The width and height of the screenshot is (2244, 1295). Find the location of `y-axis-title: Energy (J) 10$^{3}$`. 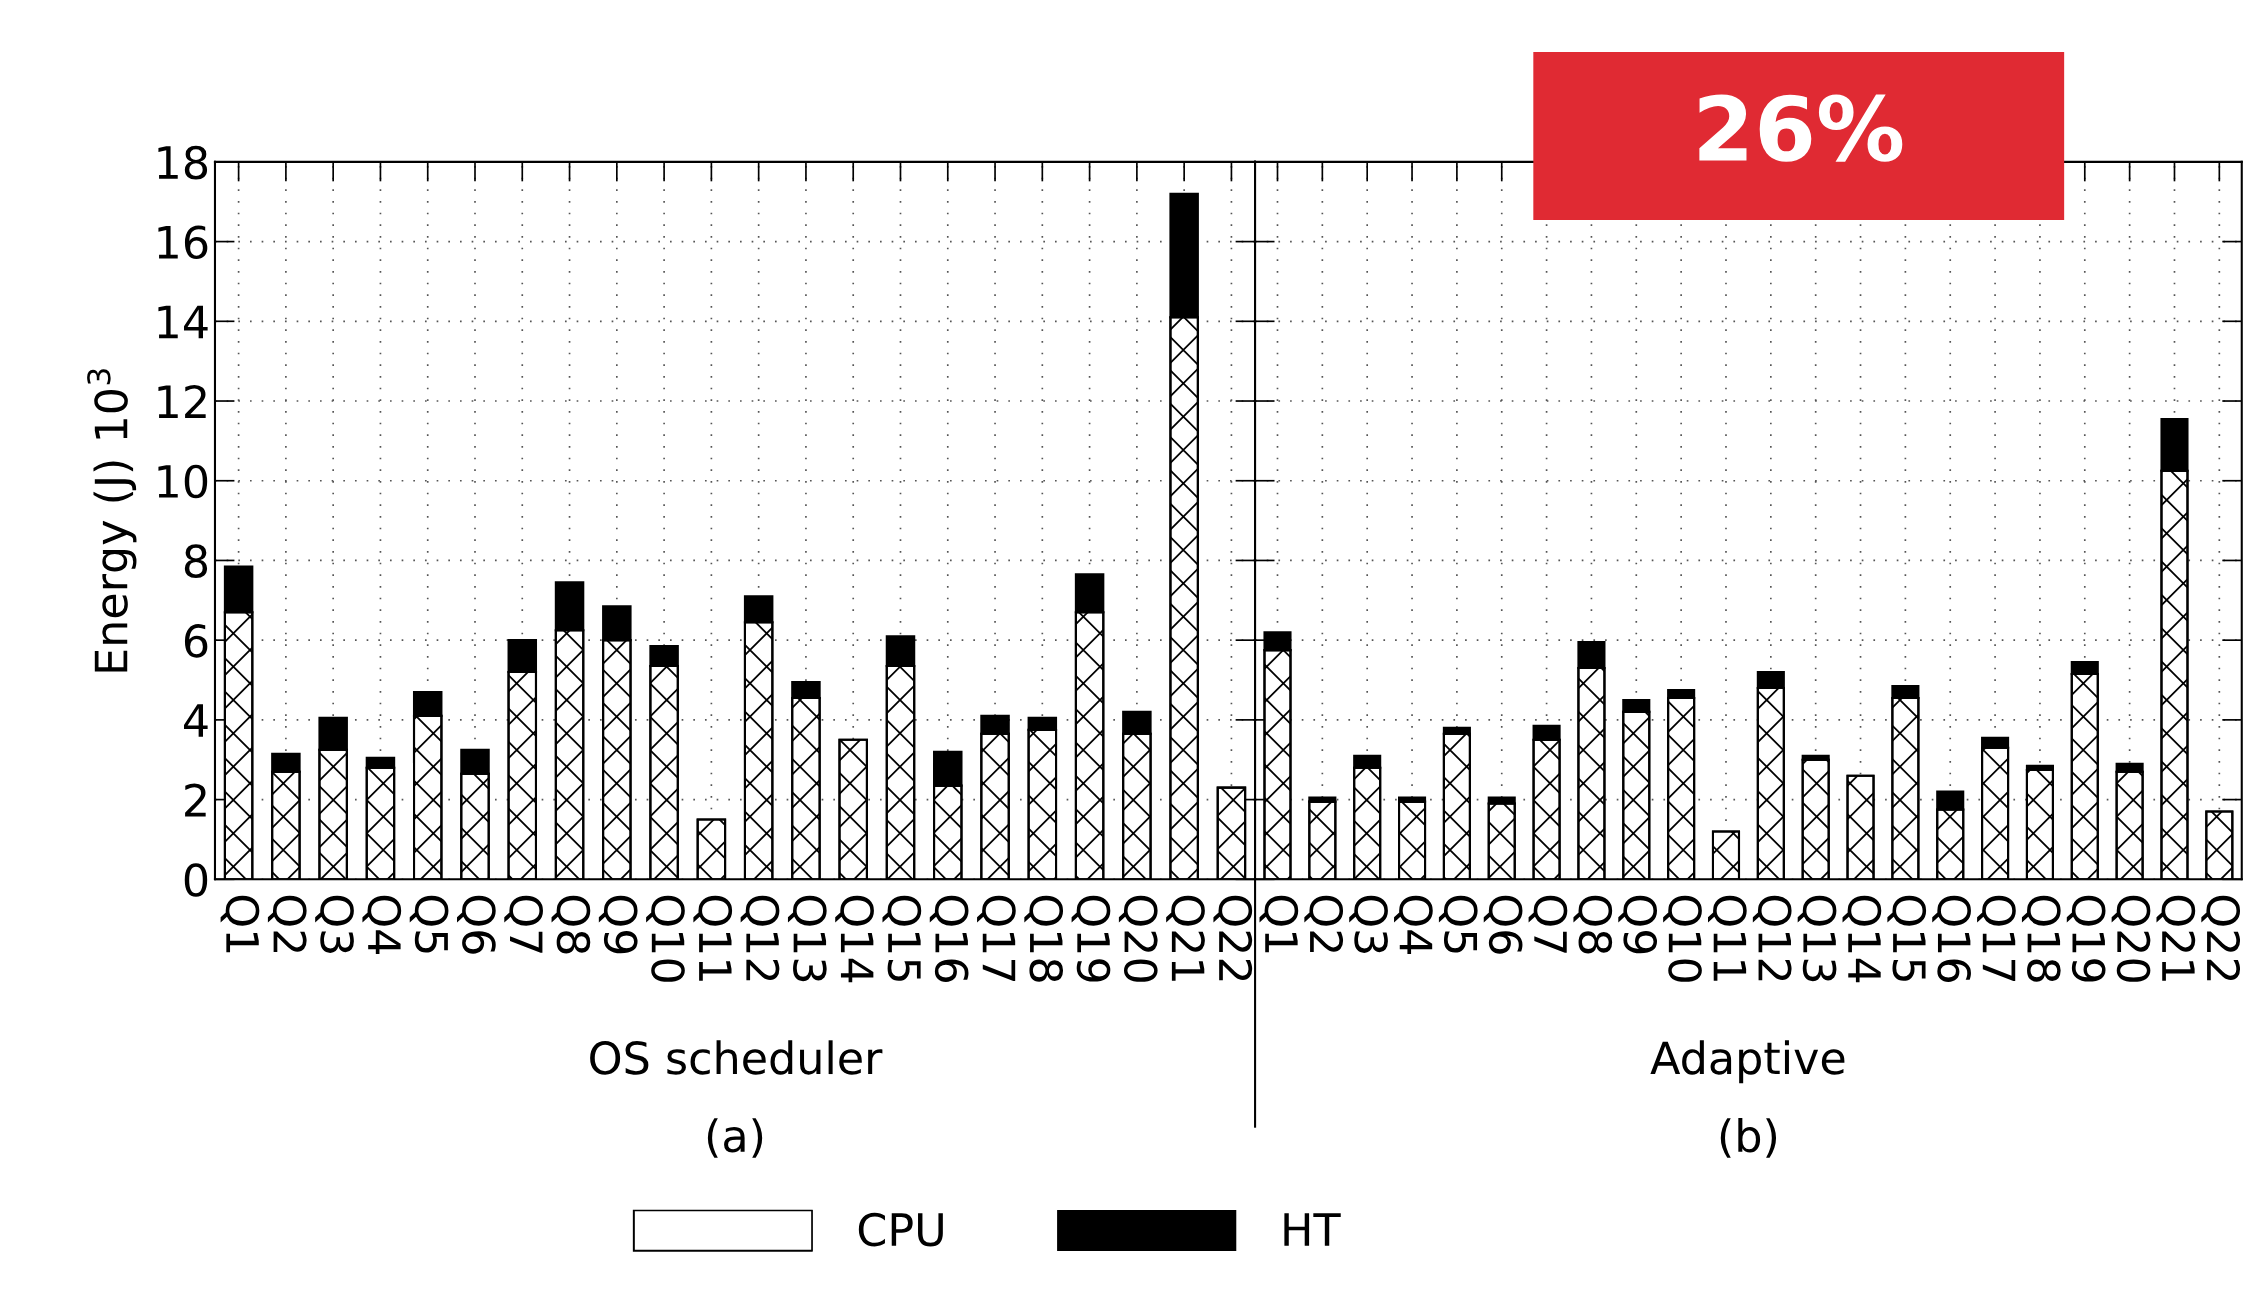

y-axis-title: Energy (J) 10$^{3}$ is located at coordinates (112, 520).